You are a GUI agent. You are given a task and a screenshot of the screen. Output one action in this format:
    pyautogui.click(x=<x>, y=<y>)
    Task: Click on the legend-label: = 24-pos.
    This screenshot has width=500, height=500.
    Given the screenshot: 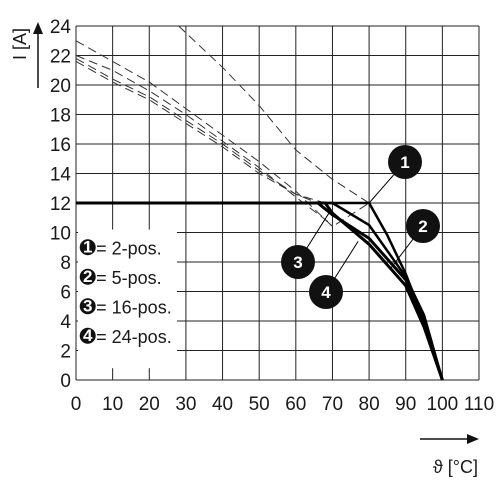 What is the action you would take?
    pyautogui.click(x=134, y=337)
    